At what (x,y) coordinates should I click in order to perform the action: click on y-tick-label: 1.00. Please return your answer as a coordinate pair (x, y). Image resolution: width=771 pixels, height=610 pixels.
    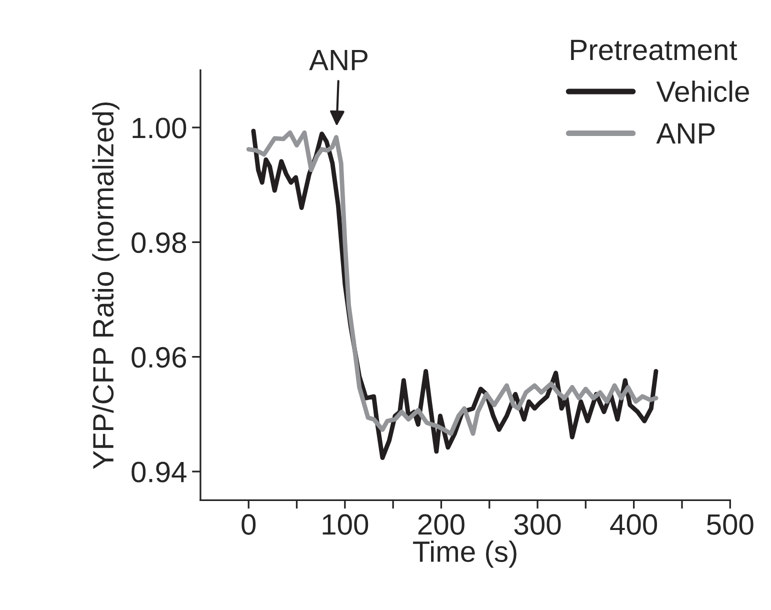
    Looking at the image, I should click on (159, 128).